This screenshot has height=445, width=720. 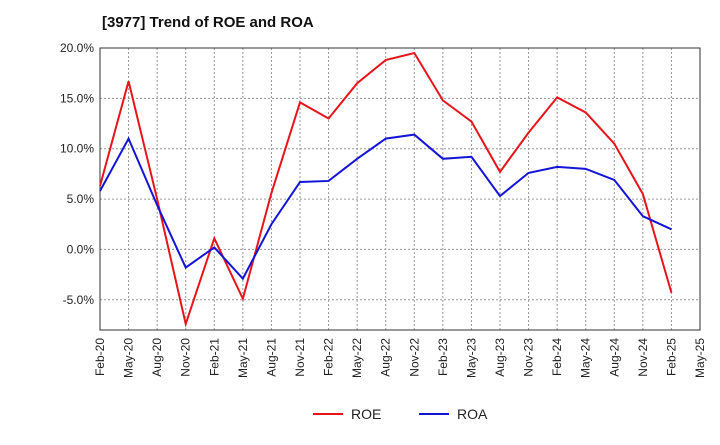 I want to click on legend-label-roe: ROE, so click(x=366, y=414).